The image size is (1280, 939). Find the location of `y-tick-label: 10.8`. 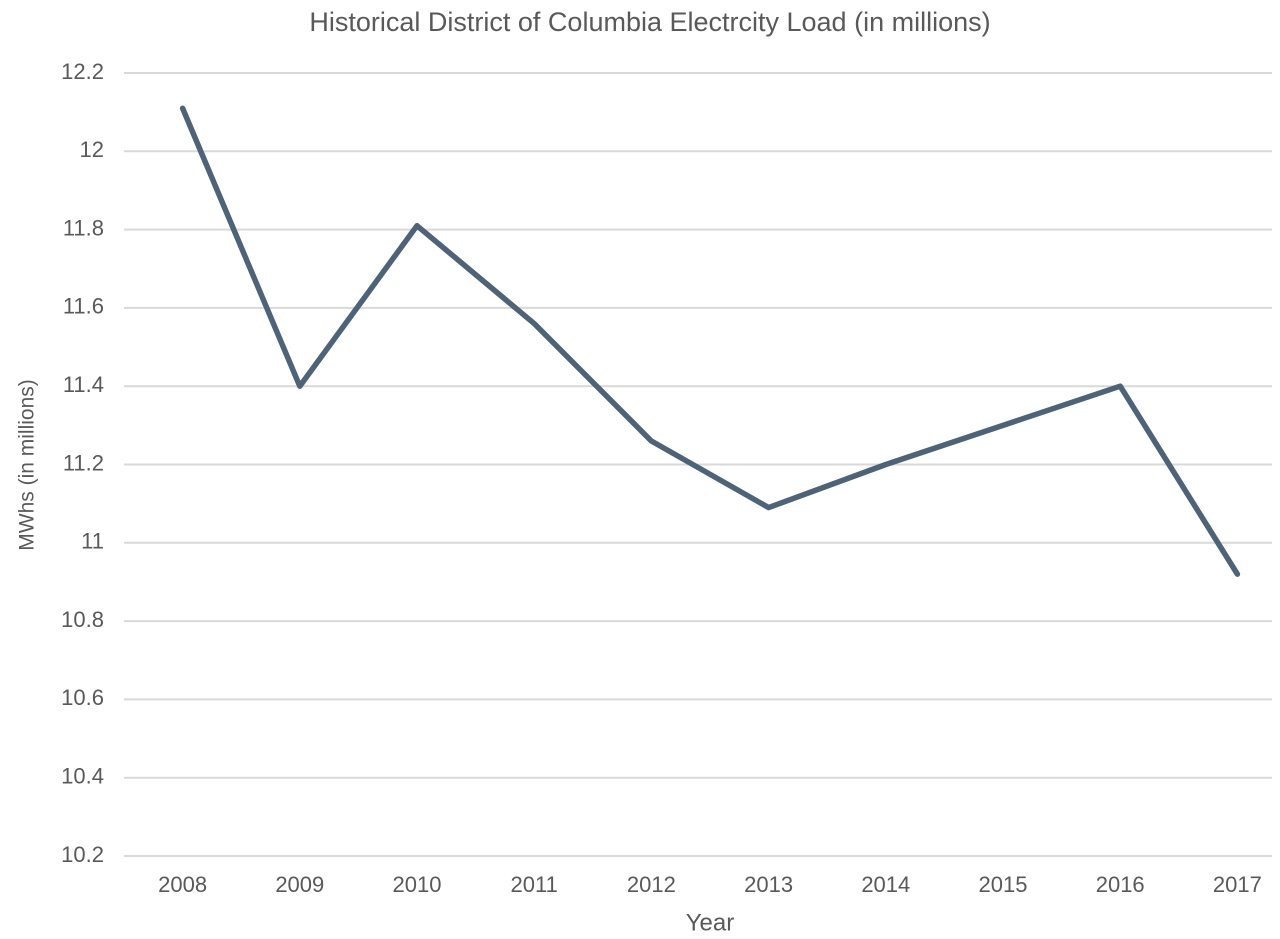

y-tick-label: 10.8 is located at coordinates (82, 619).